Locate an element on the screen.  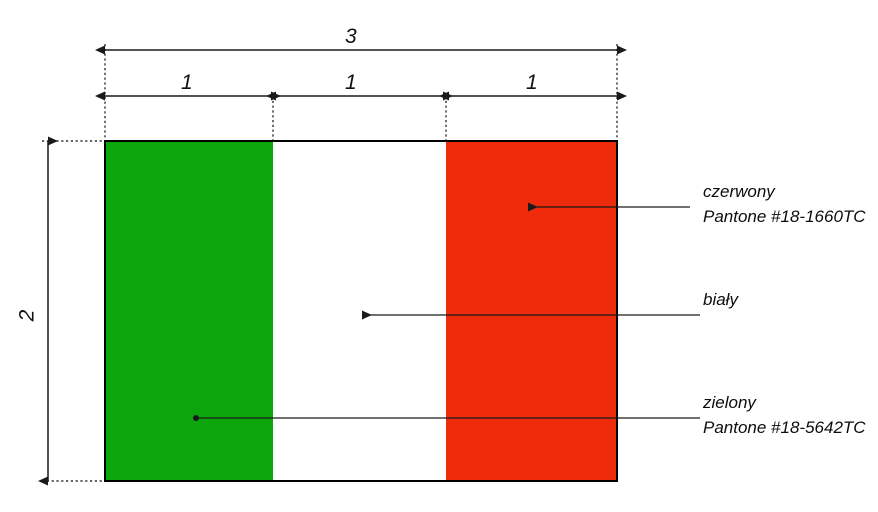
callout-white-label: biały is located at coordinates (720, 299).